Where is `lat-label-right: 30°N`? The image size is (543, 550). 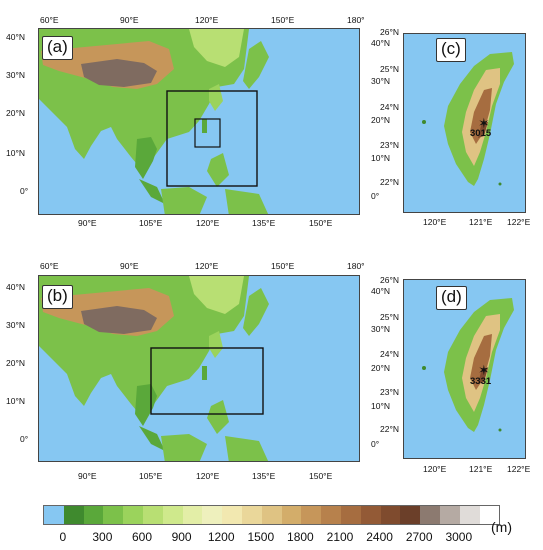 lat-label-right: 30°N is located at coordinates (380, 81).